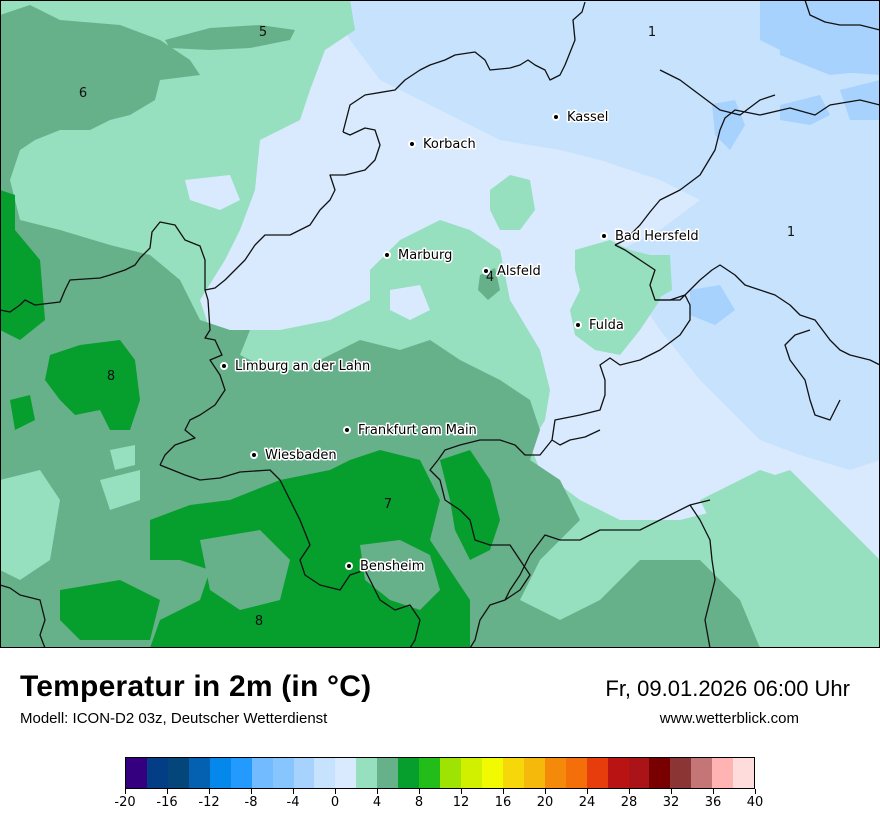  Describe the element at coordinates (657, 236) in the screenshot. I see `city-label: Bad Hersfeld` at that location.